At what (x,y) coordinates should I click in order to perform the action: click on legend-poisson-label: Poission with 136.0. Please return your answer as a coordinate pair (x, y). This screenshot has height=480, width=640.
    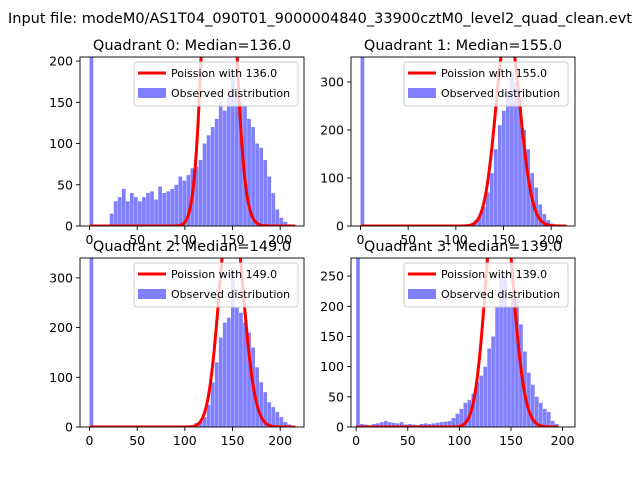
    Looking at the image, I should click on (224, 73).